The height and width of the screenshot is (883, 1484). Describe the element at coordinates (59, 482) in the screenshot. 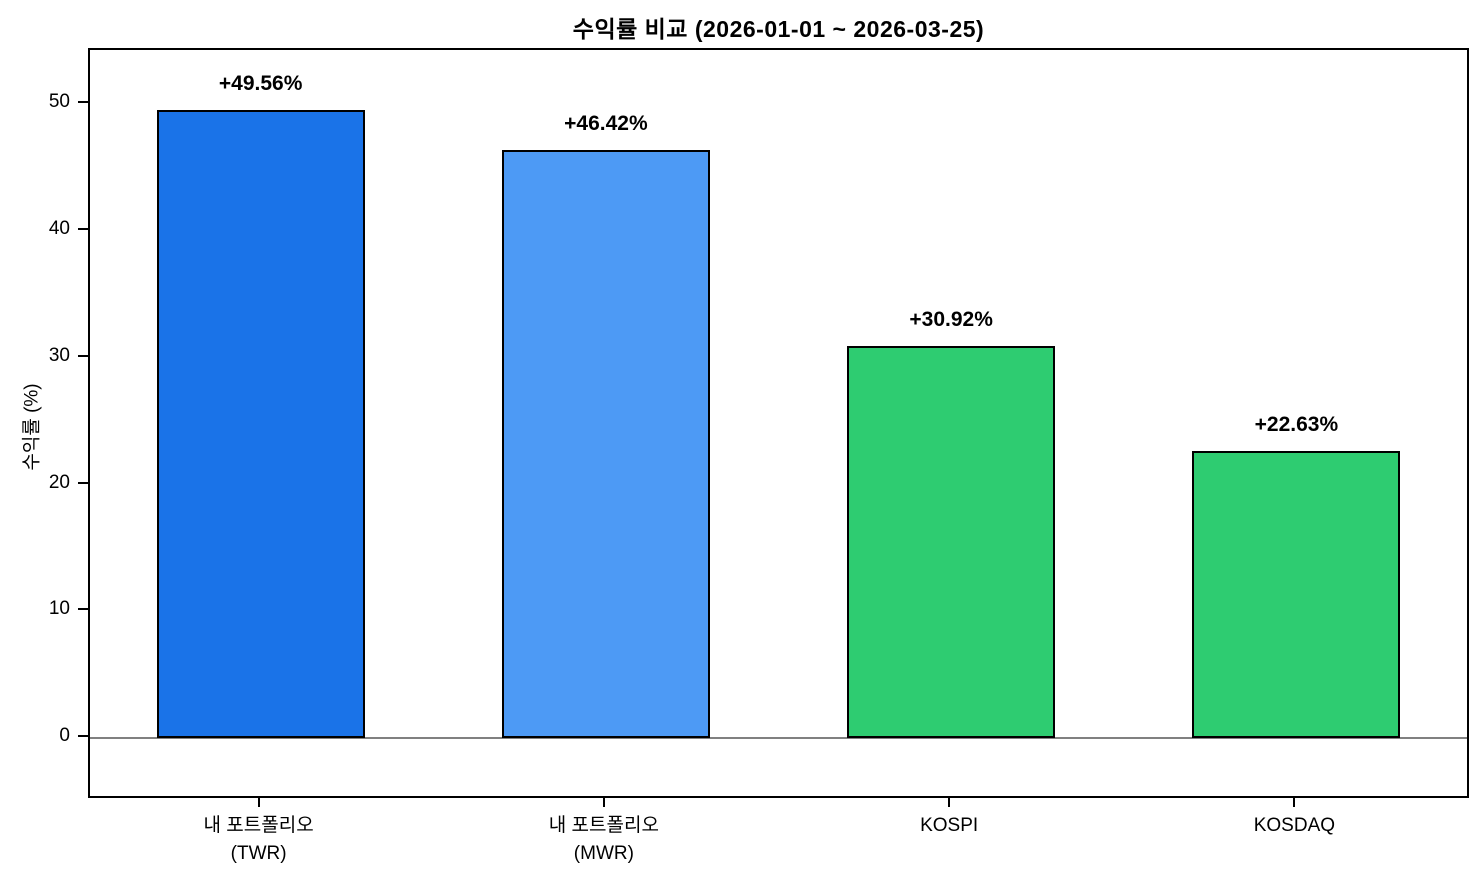

I see `y-tick-label-20: 20` at that location.